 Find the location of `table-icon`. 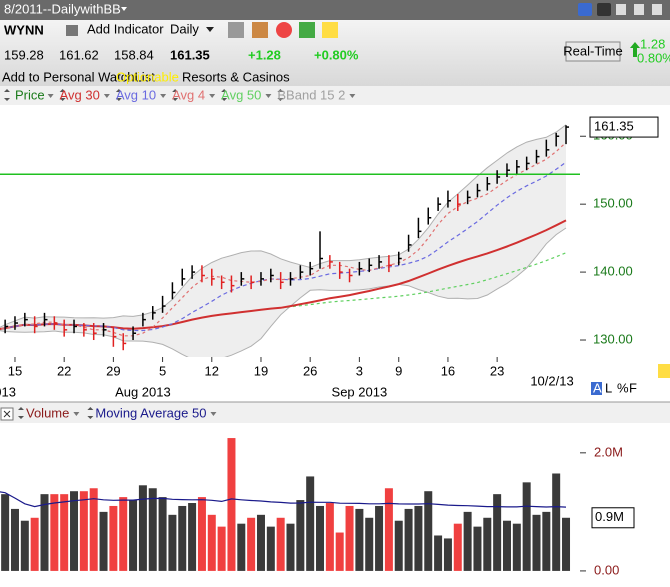

table-icon is located at coordinates (307, 30).